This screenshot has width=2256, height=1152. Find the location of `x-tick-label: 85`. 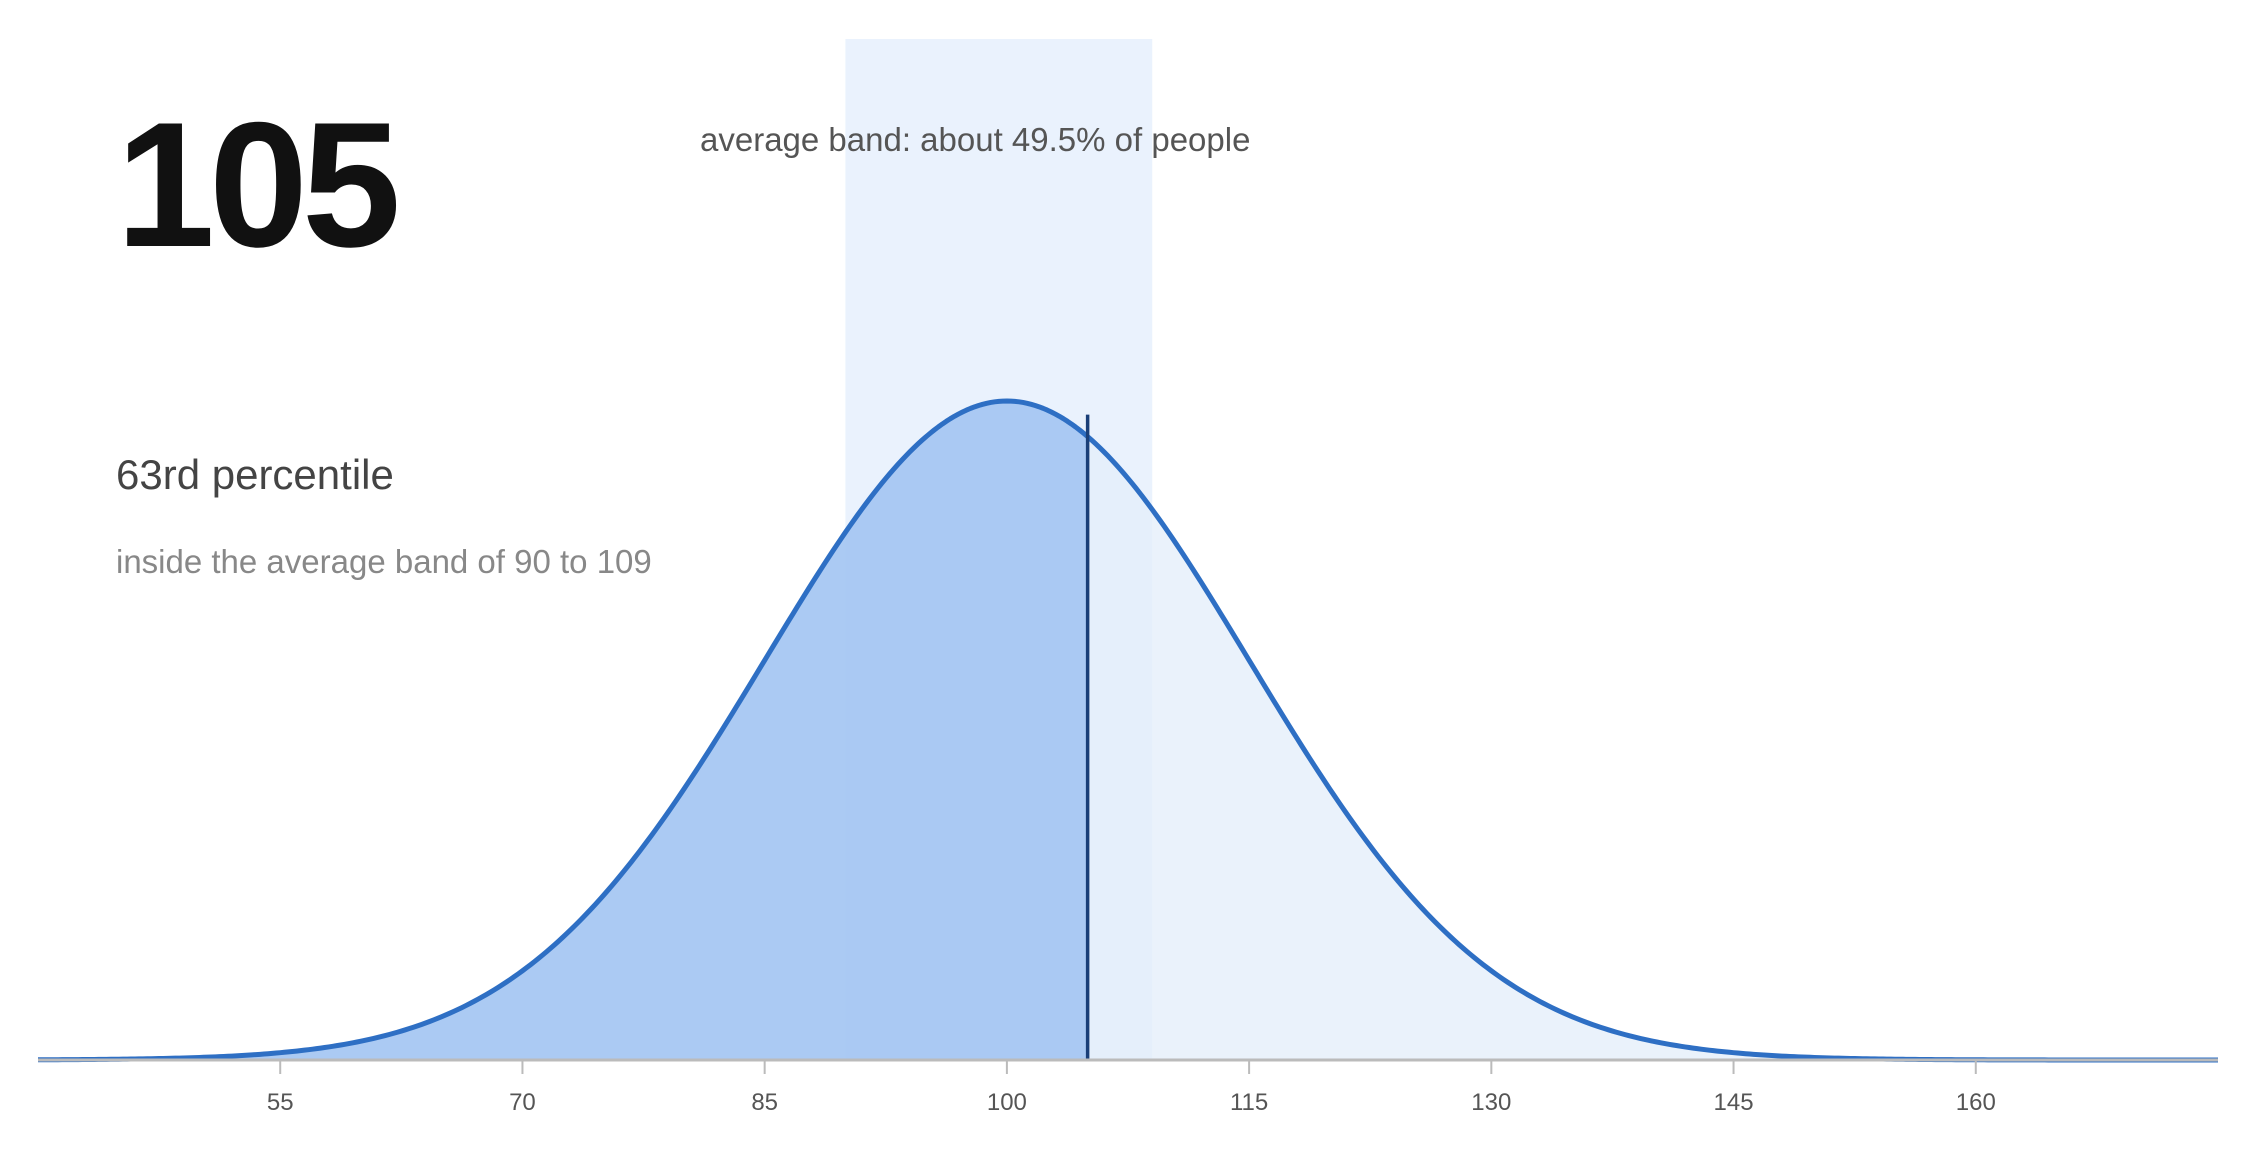

x-tick-label: 85 is located at coordinates (764, 1102).